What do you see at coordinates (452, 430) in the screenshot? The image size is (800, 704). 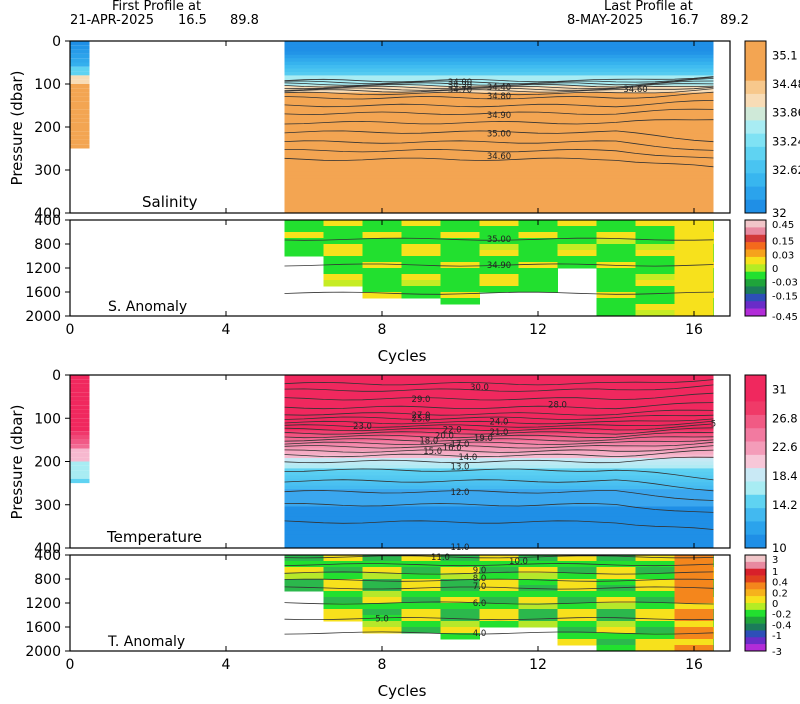 I see `contour-label: 22.0` at bounding box center [452, 430].